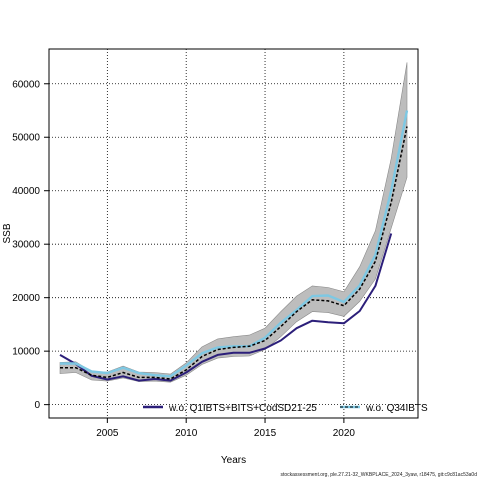  What do you see at coordinates (107, 433) in the screenshot?
I see `x-tick-label: 2005` at bounding box center [107, 433].